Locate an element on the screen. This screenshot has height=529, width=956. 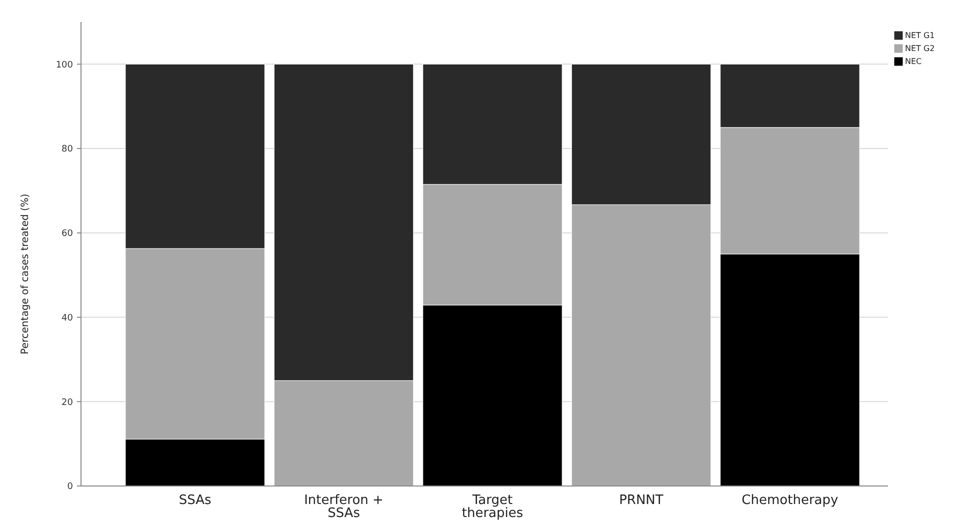
y-tick-label: 60 is located at coordinates (68, 234).